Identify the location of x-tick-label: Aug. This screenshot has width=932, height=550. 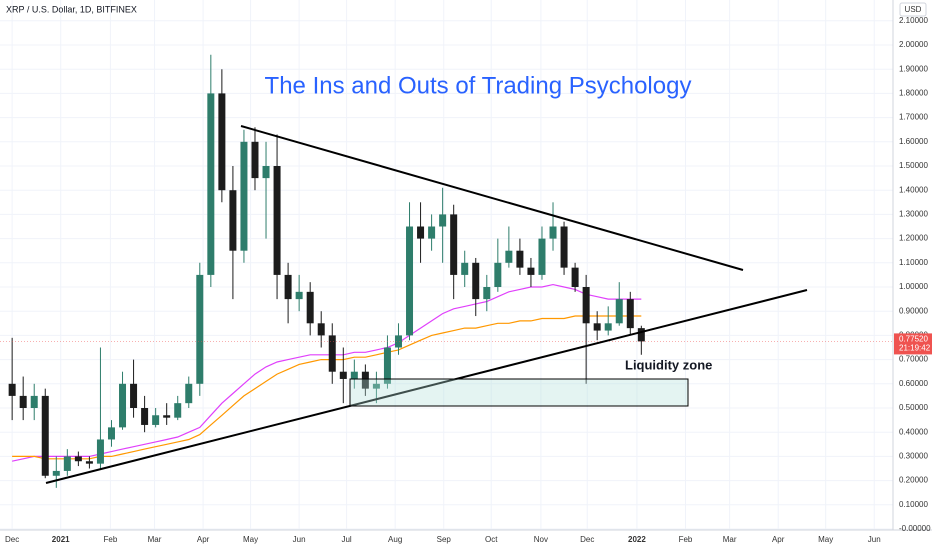
(395, 539).